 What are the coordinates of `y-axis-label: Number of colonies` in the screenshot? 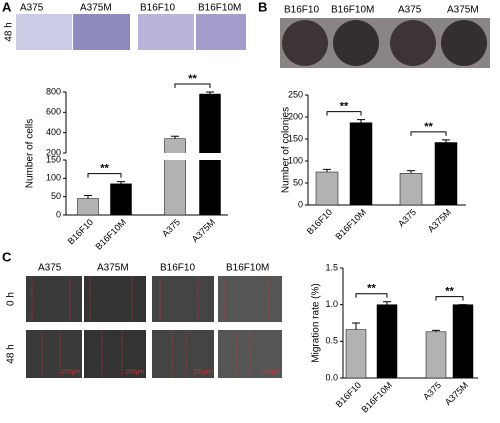 It's located at (286, 150).